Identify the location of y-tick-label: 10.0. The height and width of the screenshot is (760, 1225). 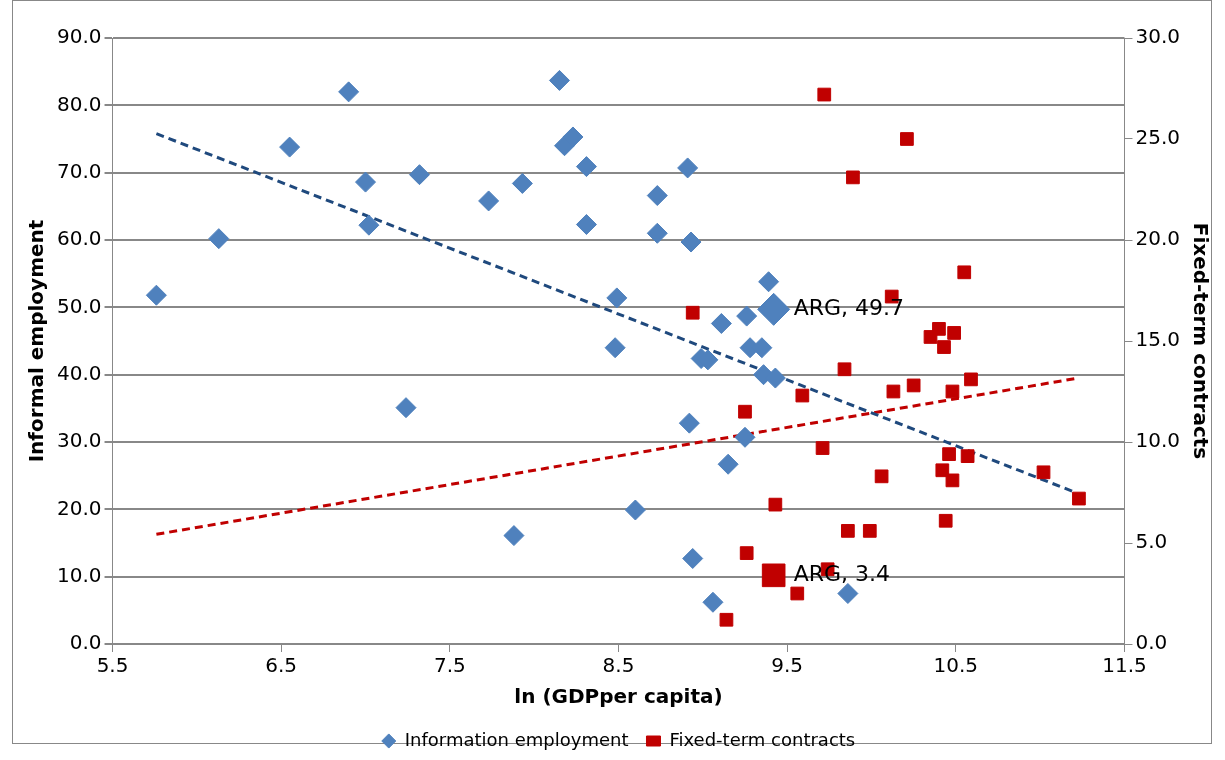
(79, 574).